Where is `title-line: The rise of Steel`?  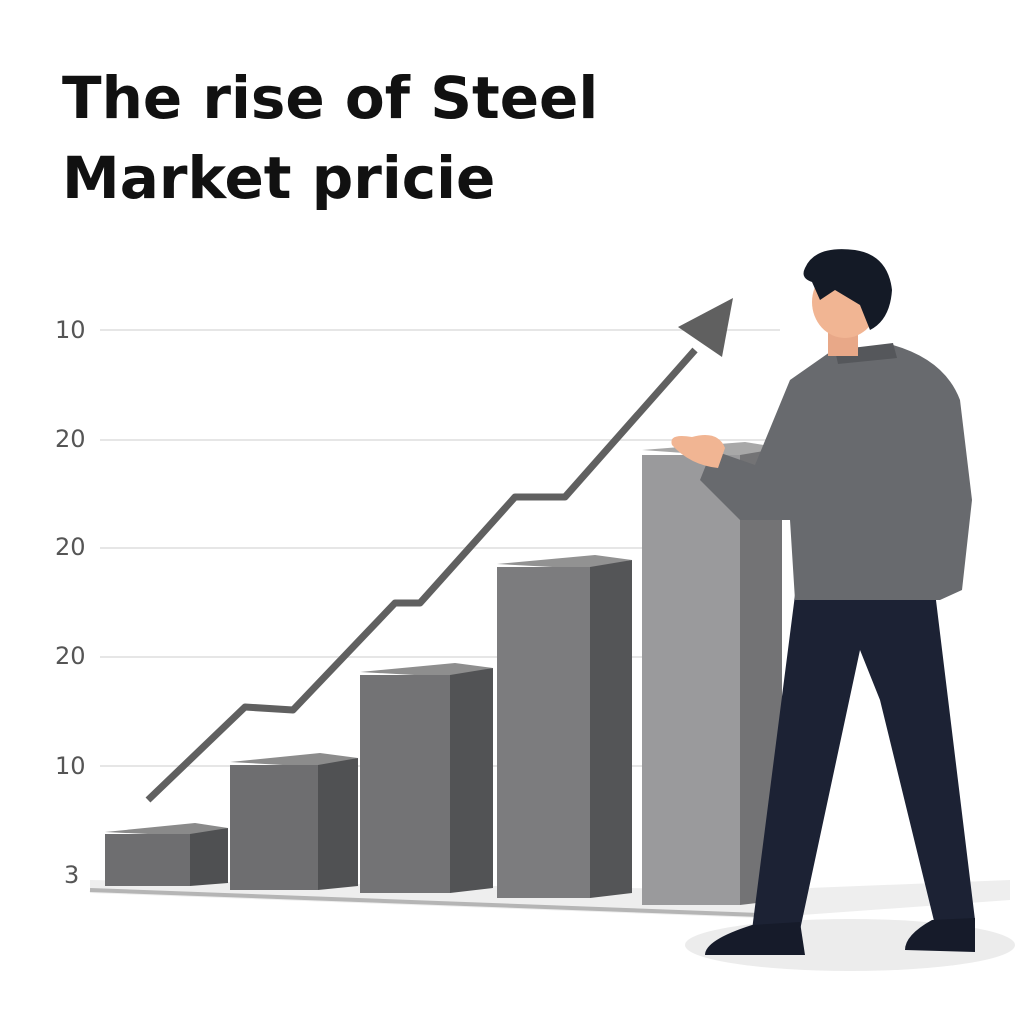 title-line: The rise of Steel is located at coordinates (330, 98).